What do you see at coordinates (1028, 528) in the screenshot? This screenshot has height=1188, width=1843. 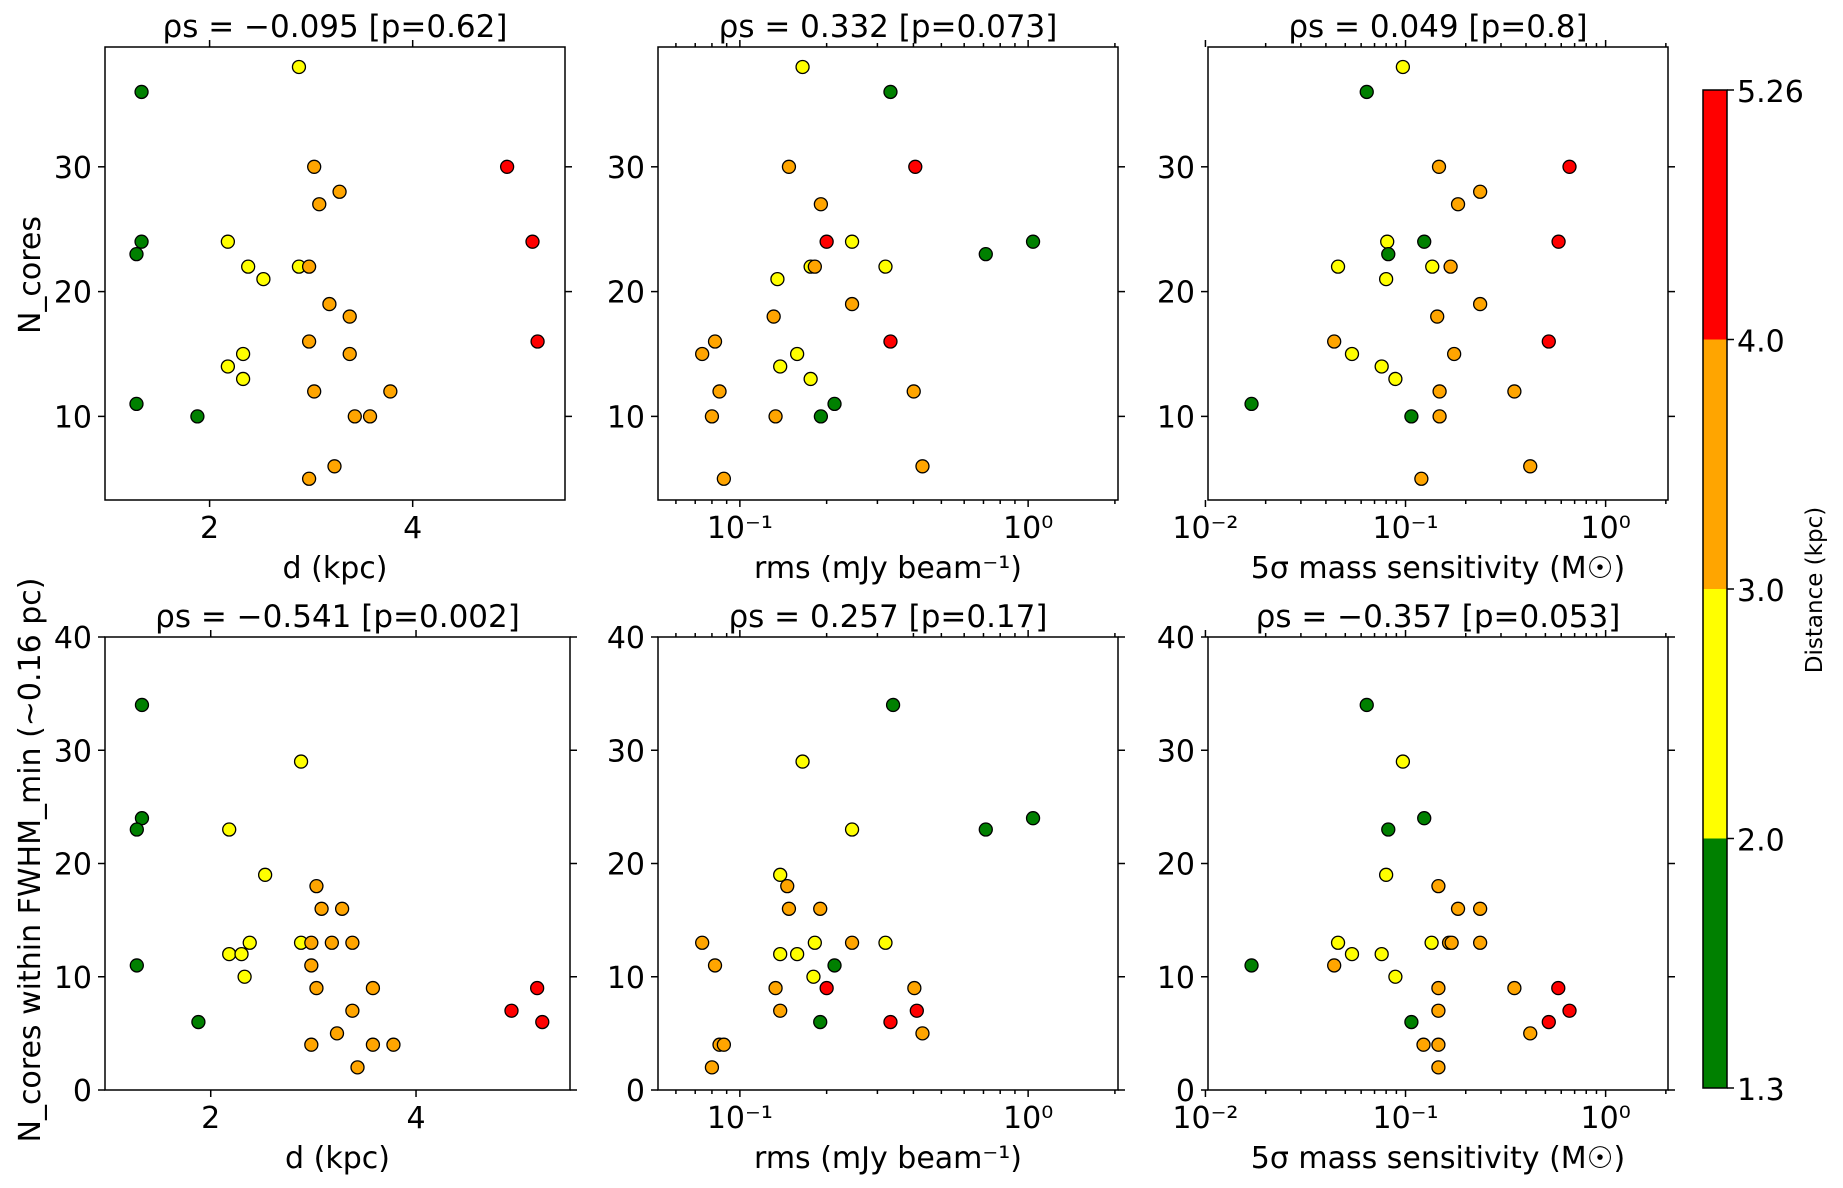 I see `x-tick-label: 10⁰` at bounding box center [1028, 528].